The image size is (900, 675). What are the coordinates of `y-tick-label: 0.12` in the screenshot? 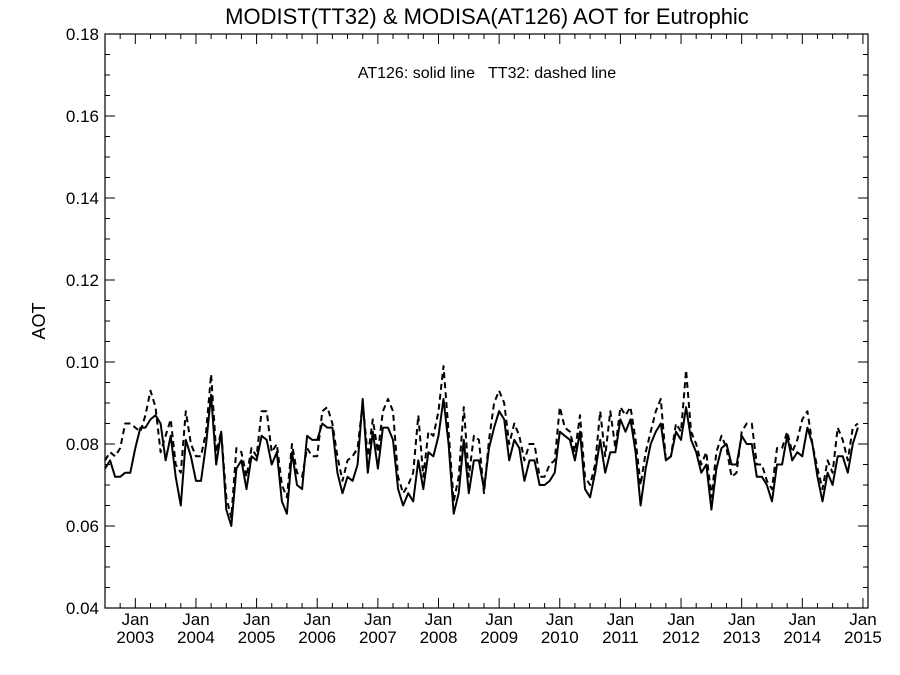 It's located at (82, 280).